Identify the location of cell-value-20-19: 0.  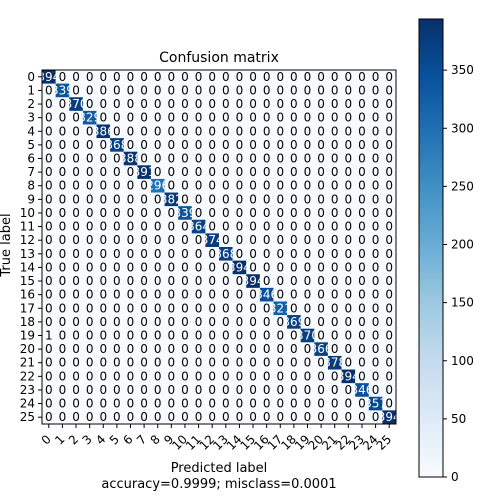
(308, 349).